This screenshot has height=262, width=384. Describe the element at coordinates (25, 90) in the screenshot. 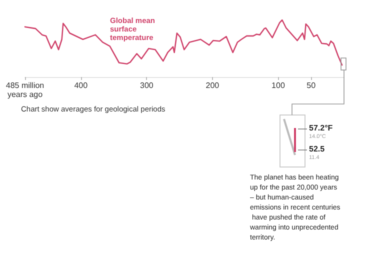

I see `x-tick-label: 485 million years ago` at that location.